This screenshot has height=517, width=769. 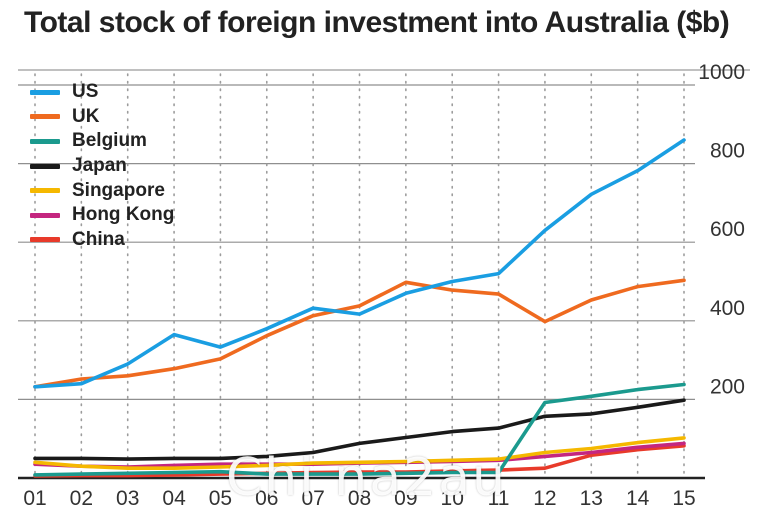 I want to click on legend-item-china: China, so click(x=102, y=240).